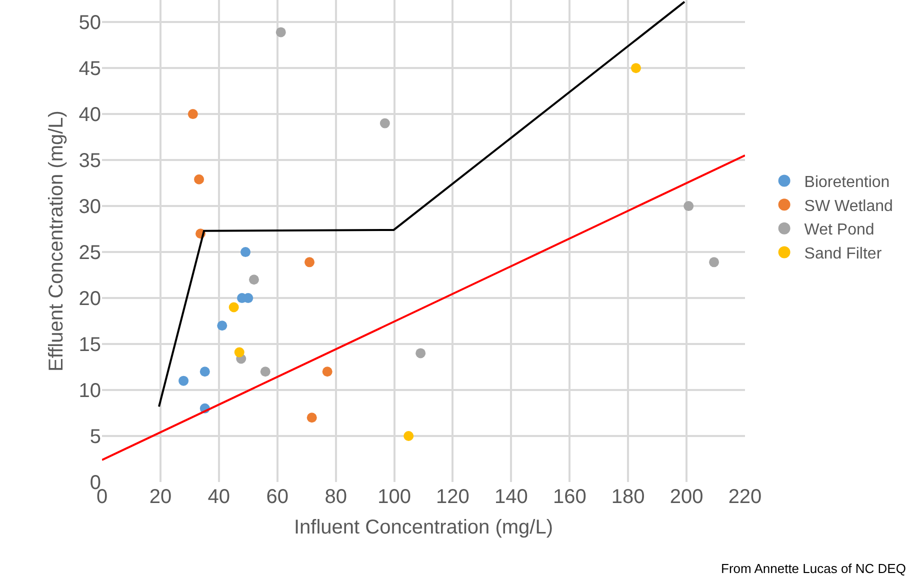 The height and width of the screenshot is (576, 912). Describe the element at coordinates (89, 207) in the screenshot. I see `y-tick-label: 30` at that location.